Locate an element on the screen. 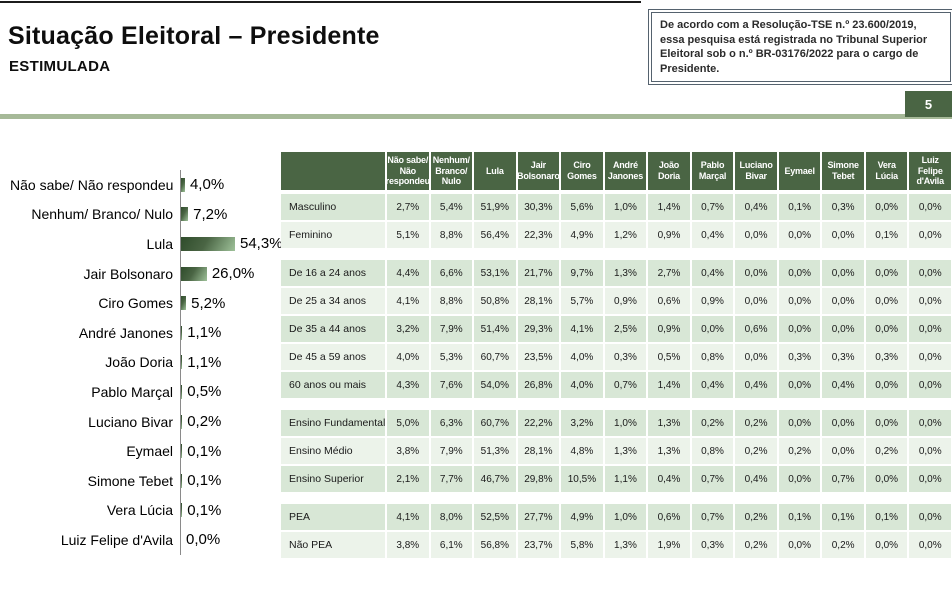 The height and width of the screenshot is (589, 952). table-header-corner is located at coordinates (333, 171).